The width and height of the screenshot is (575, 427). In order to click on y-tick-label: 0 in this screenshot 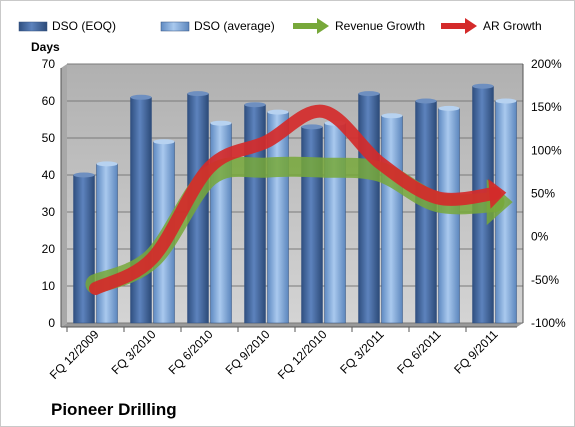, I will do `click(51, 323)`.